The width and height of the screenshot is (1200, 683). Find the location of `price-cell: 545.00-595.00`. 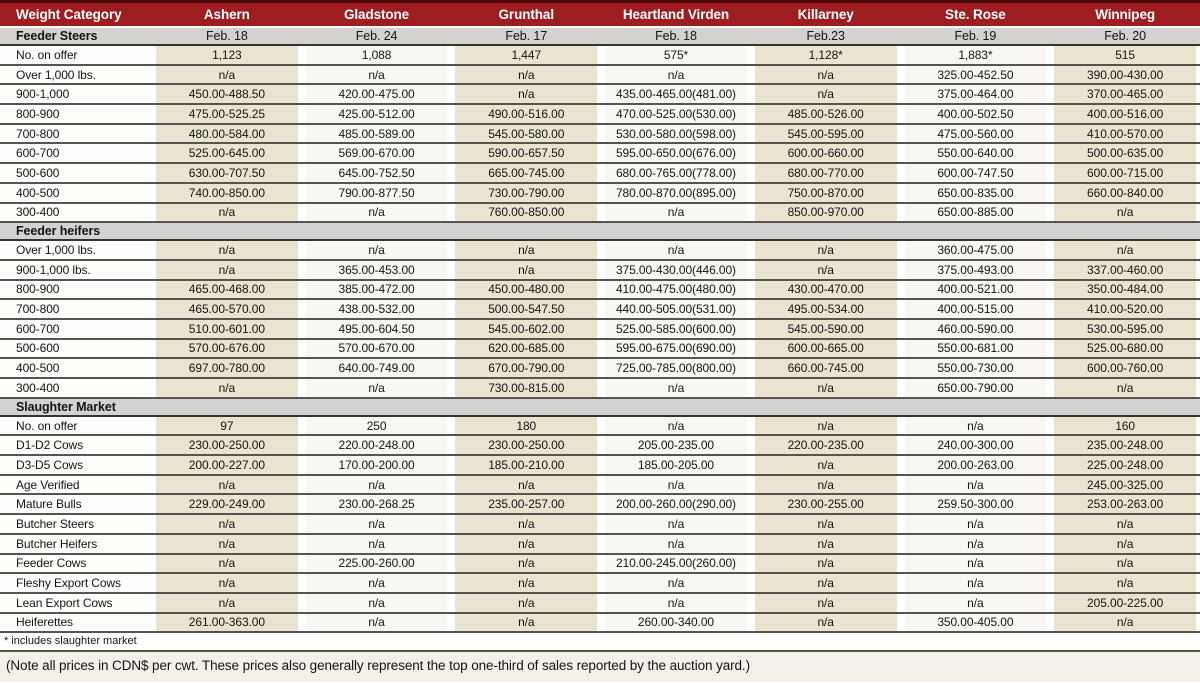

price-cell: 545.00-595.00 is located at coordinates (825, 134).